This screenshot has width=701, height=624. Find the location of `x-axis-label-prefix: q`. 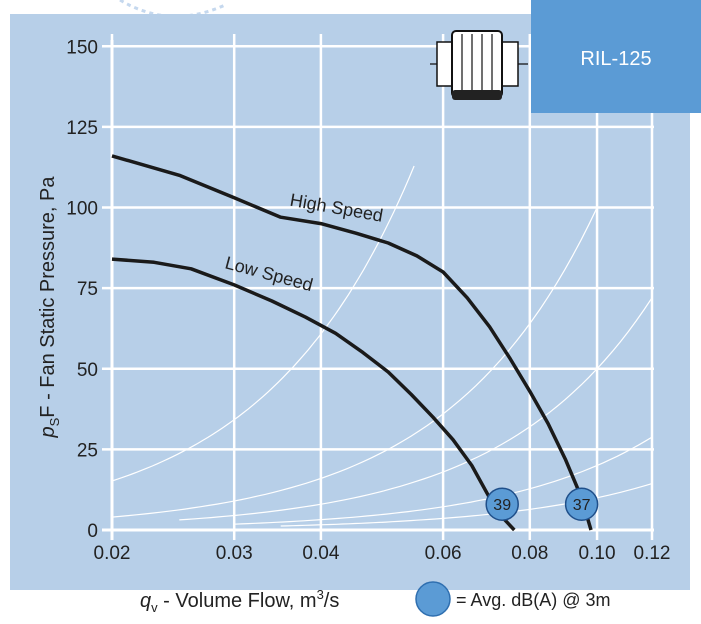

x-axis-label-prefix: q is located at coordinates (145, 601).